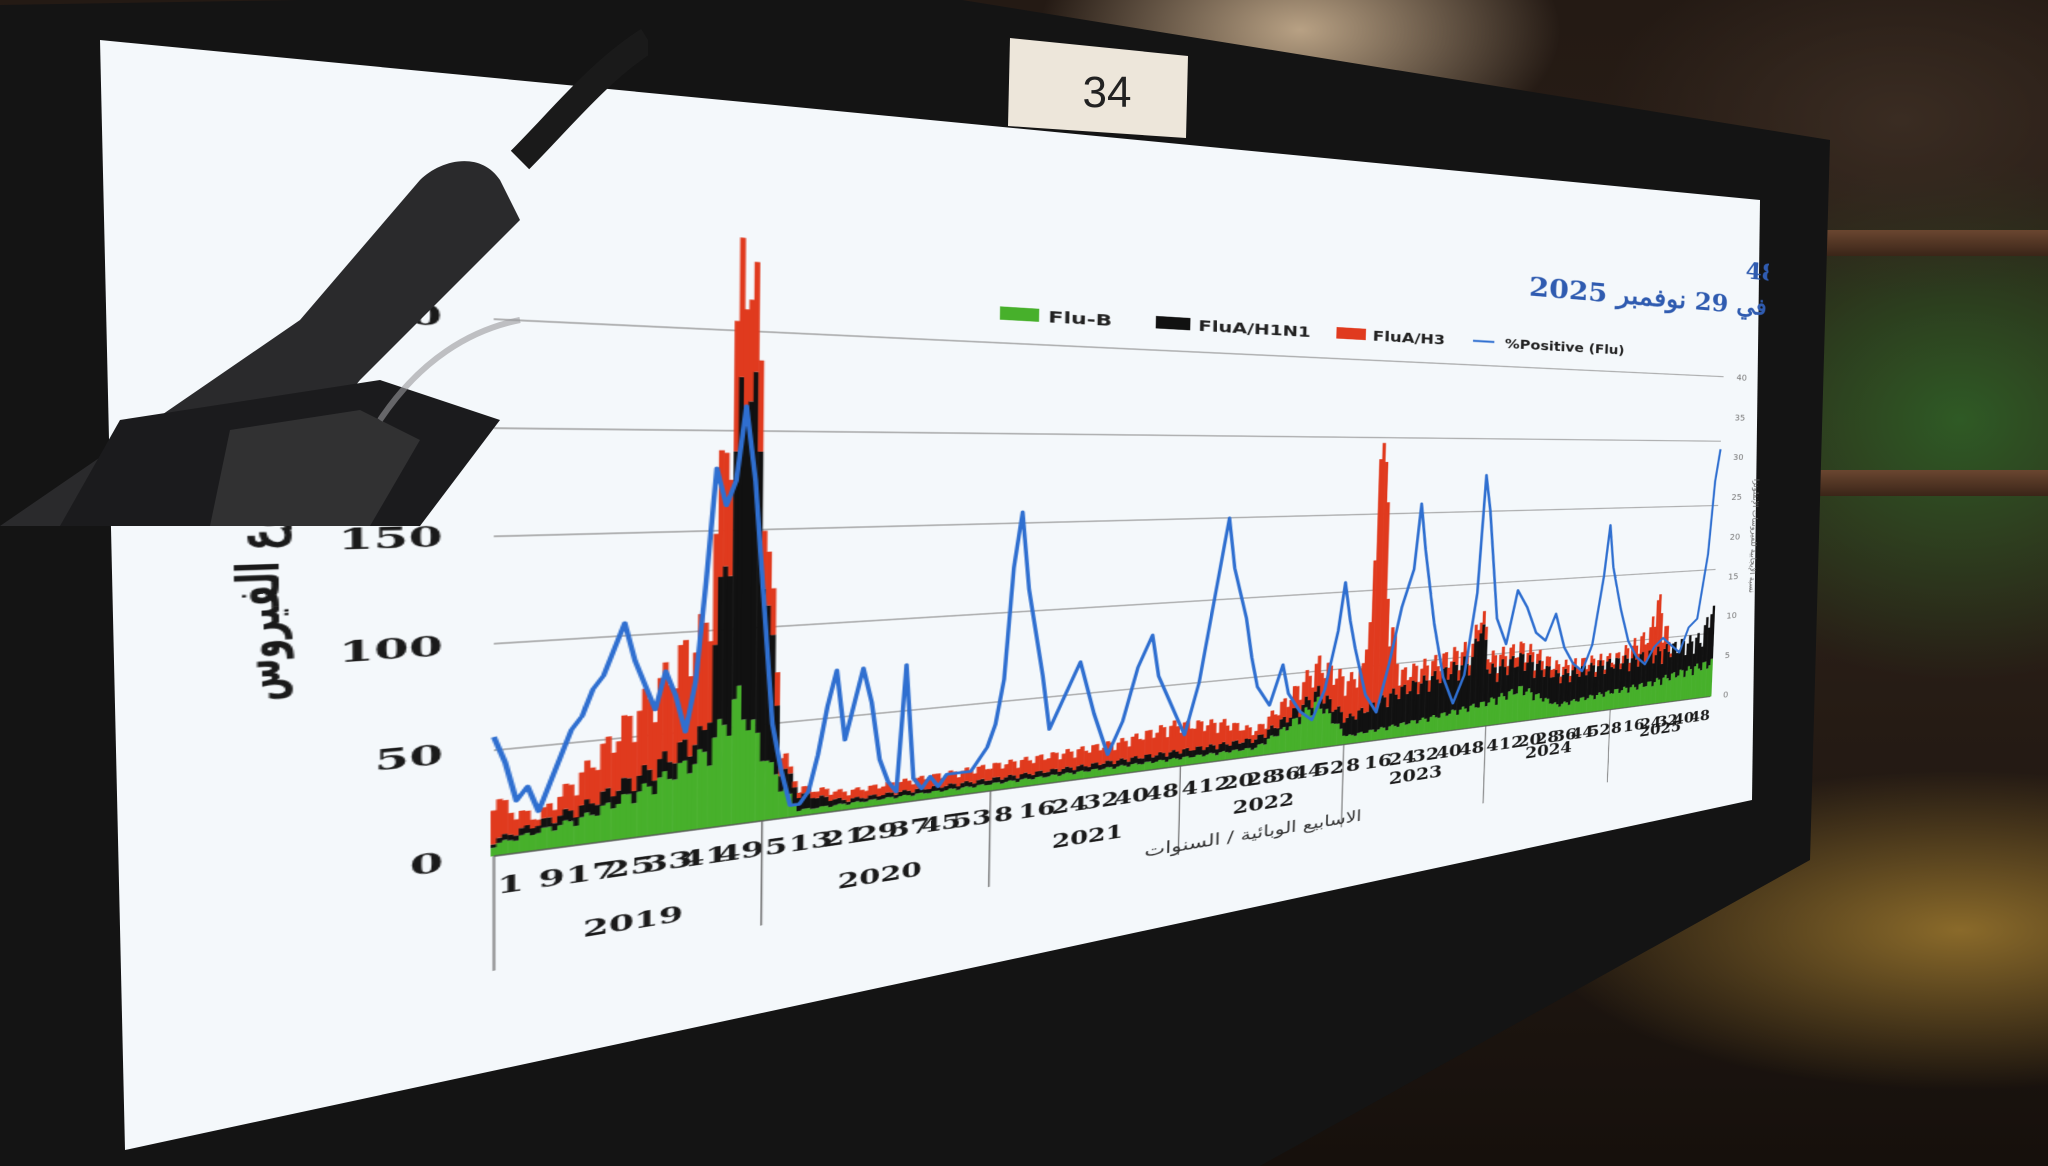  Describe the element at coordinates (1254, 329) in the screenshot. I see `legend-label: FluA/H1N1` at that location.